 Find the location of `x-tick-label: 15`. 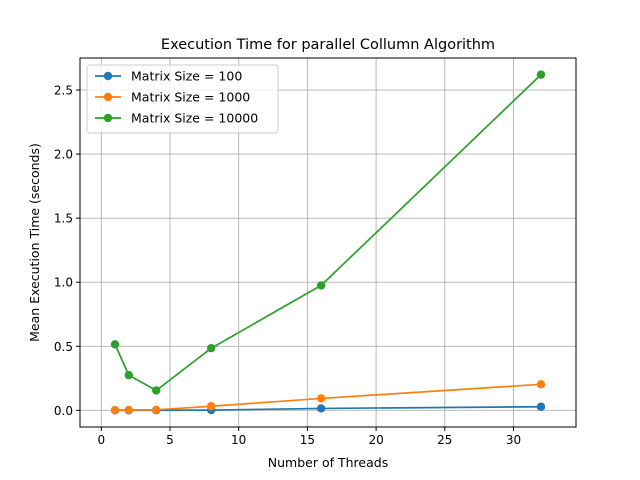

x-tick-label: 15 is located at coordinates (307, 440).